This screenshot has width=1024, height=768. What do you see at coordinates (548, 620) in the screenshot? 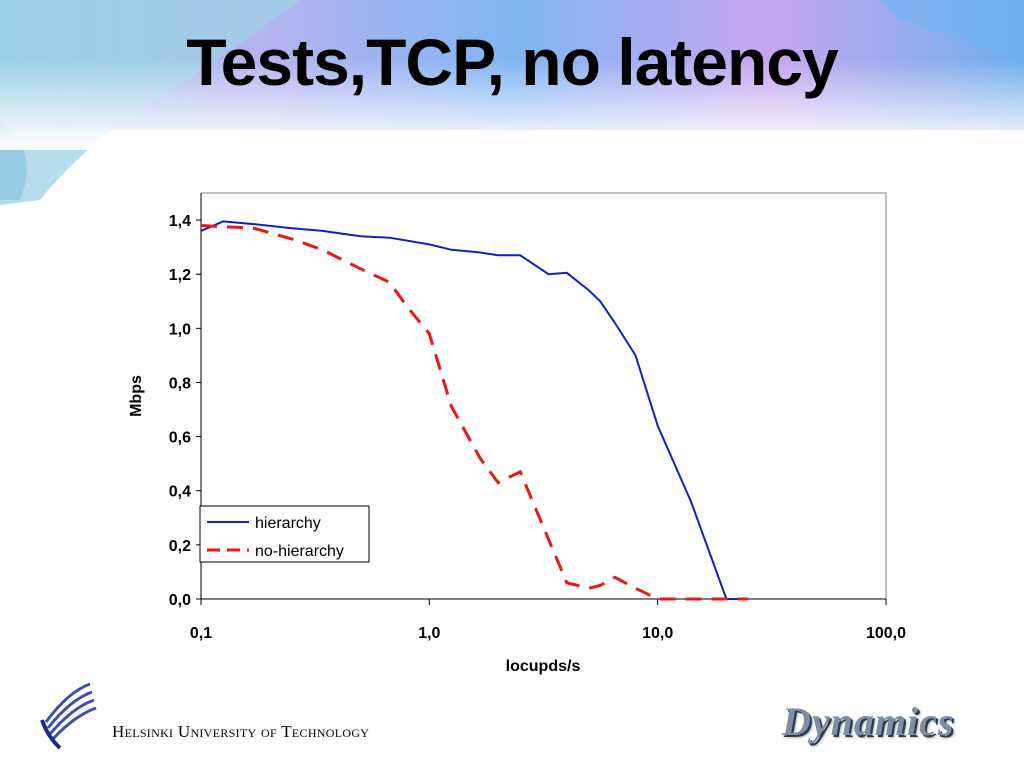
I see `x-axis-ticks: 0,1 1,0 10,0 100,0` at bounding box center [548, 620].